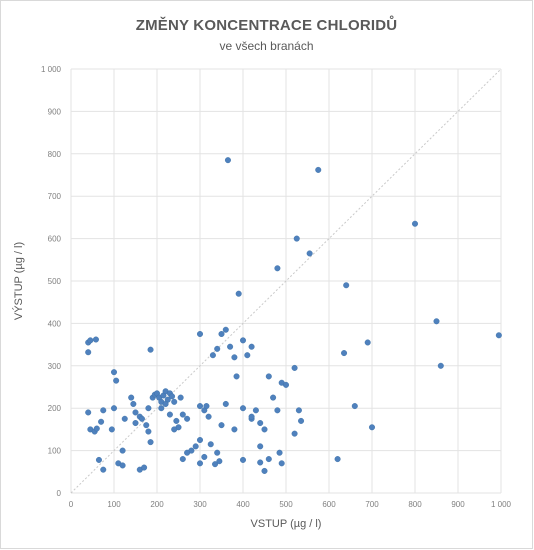 The image size is (534, 550). I want to click on y-tick-label: 1 000, so click(51, 69).